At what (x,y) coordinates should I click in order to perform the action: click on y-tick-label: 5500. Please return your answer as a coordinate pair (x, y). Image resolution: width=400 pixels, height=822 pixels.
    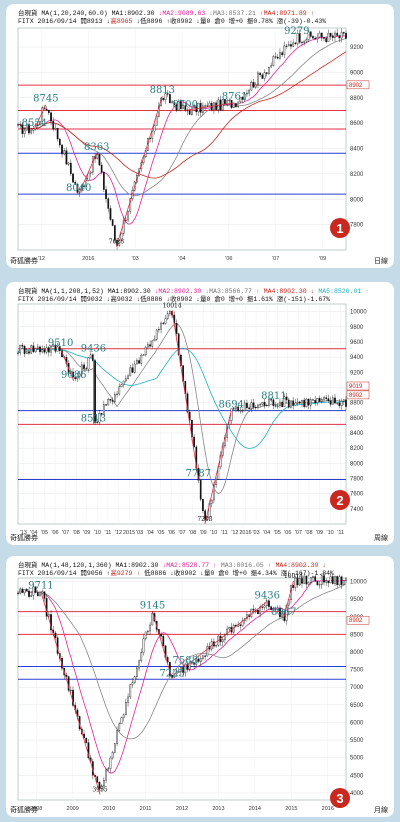
    Looking at the image, I should click on (357, 741).